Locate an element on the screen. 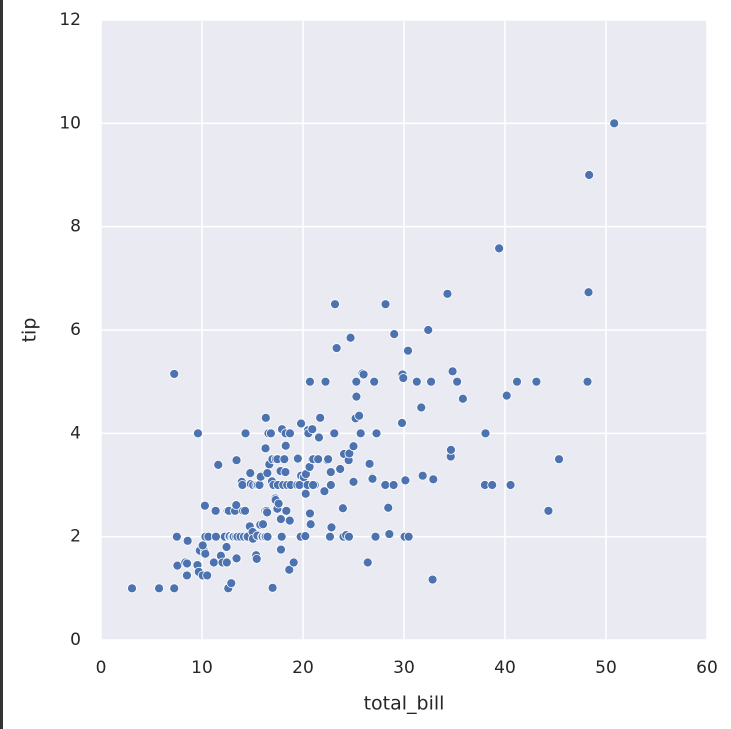 The width and height of the screenshot is (731, 729). window-edge is located at coordinates (1, 364).